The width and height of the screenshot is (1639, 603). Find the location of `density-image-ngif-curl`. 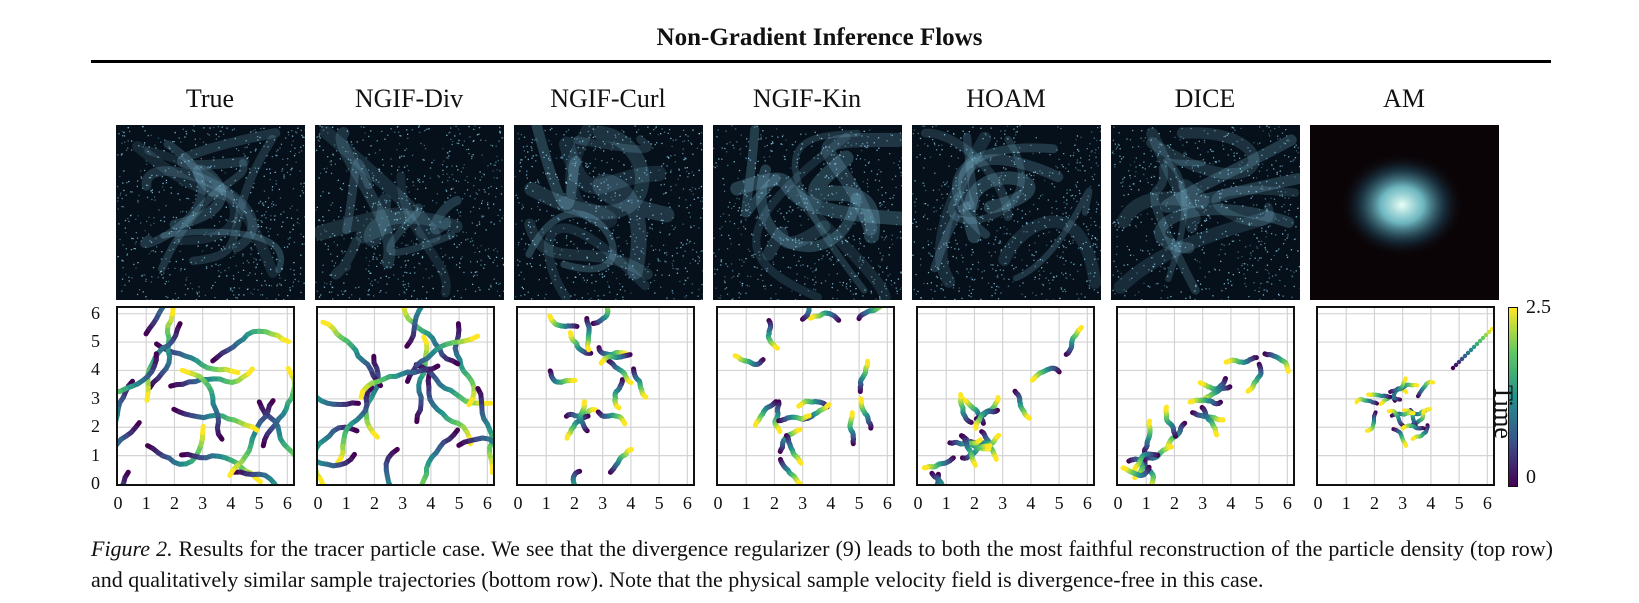

density-image-ngif-curl is located at coordinates (608, 212).